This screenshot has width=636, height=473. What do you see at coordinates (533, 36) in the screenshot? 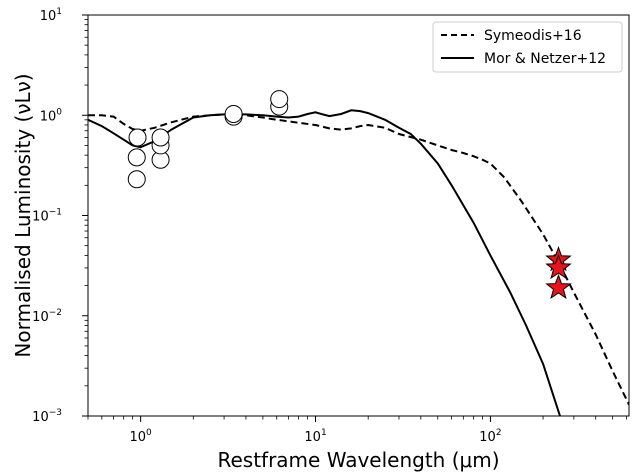
I see `legend-label-symeodis: Symeodis+16` at bounding box center [533, 36].